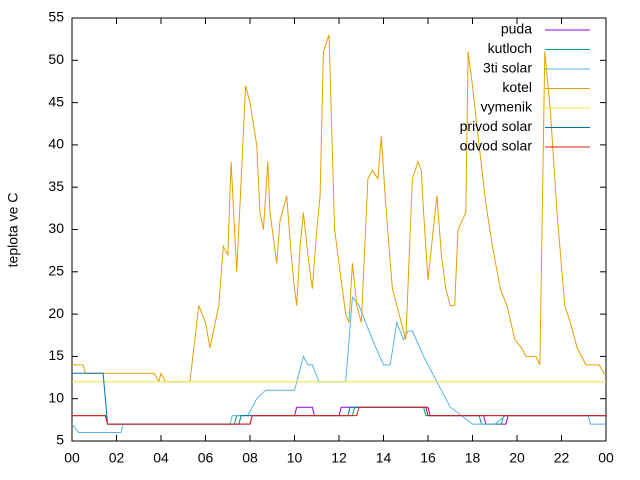 The image size is (640, 480). Describe the element at coordinates (56, 186) in the screenshot. I see `y-tick-label: 35` at that location.